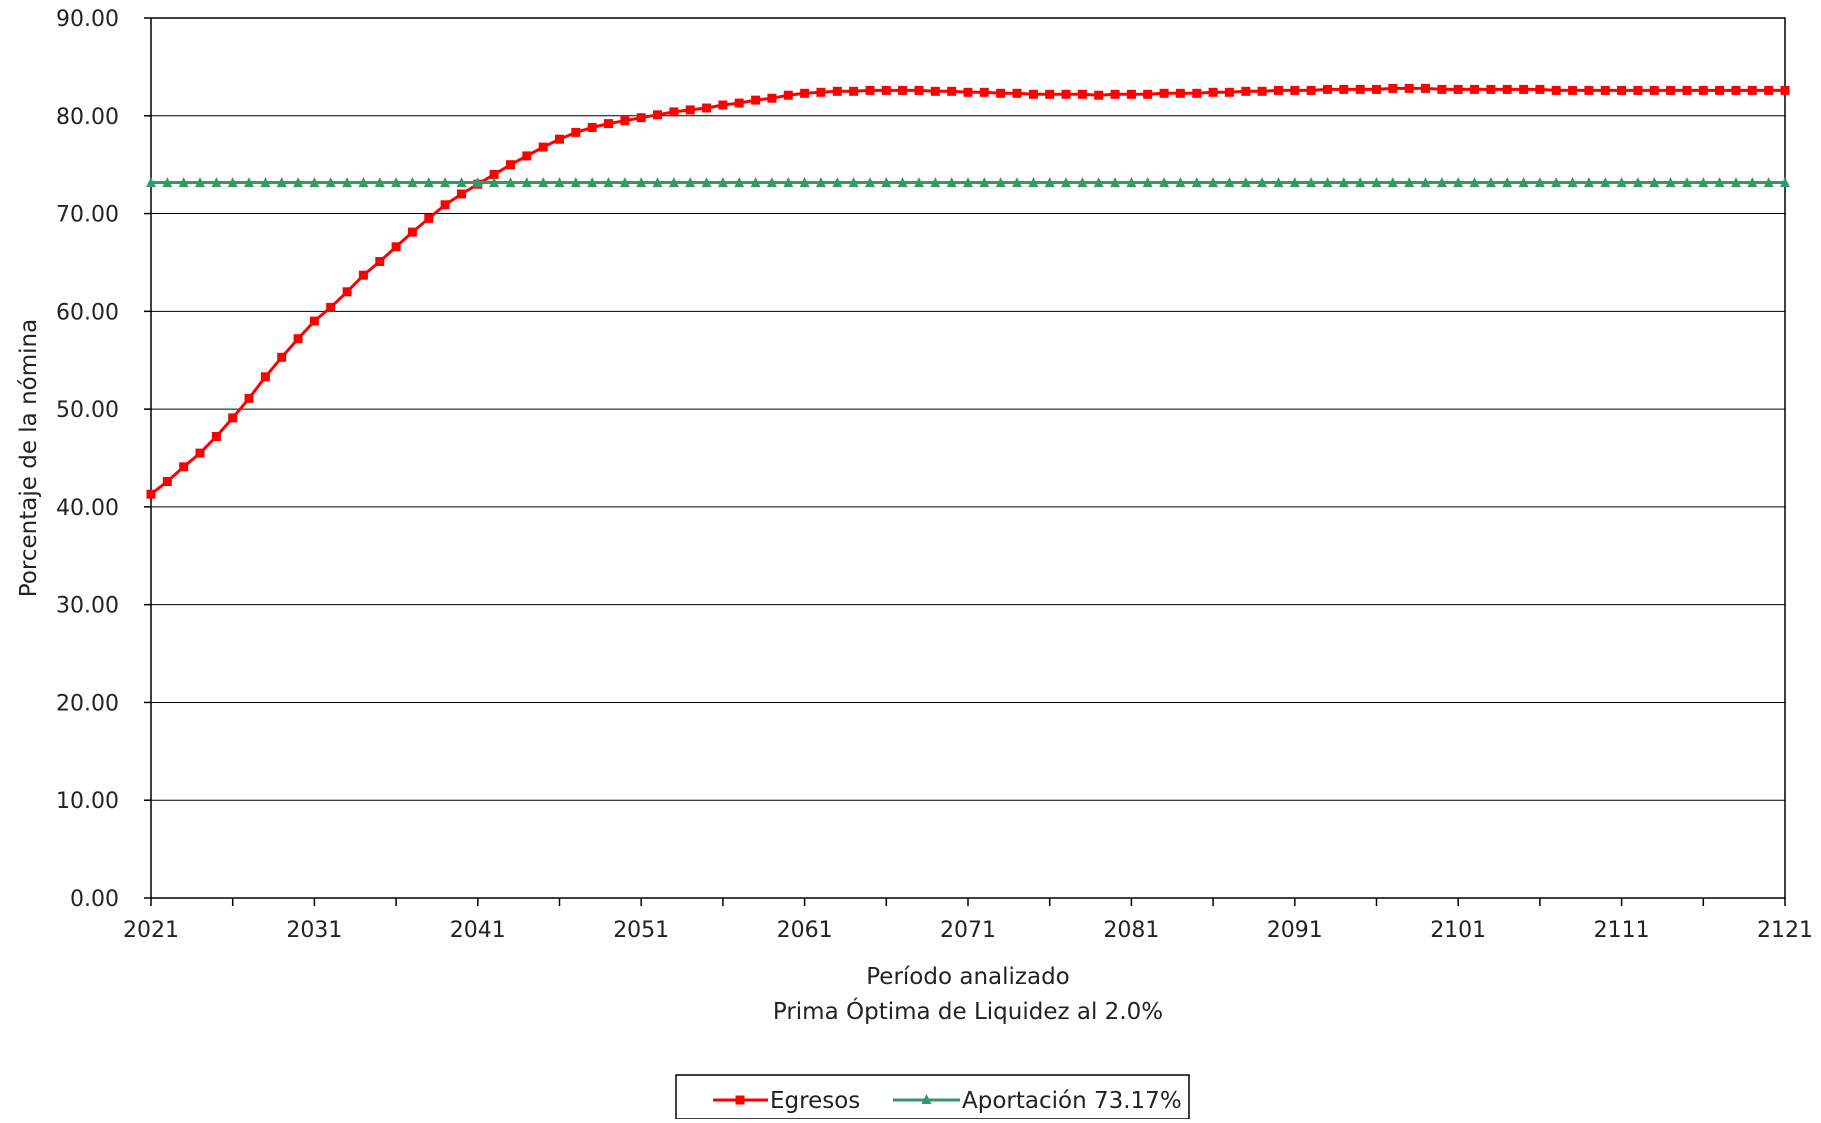  Describe the element at coordinates (1622, 930) in the screenshot. I see `x-tick-label: 2111` at that location.